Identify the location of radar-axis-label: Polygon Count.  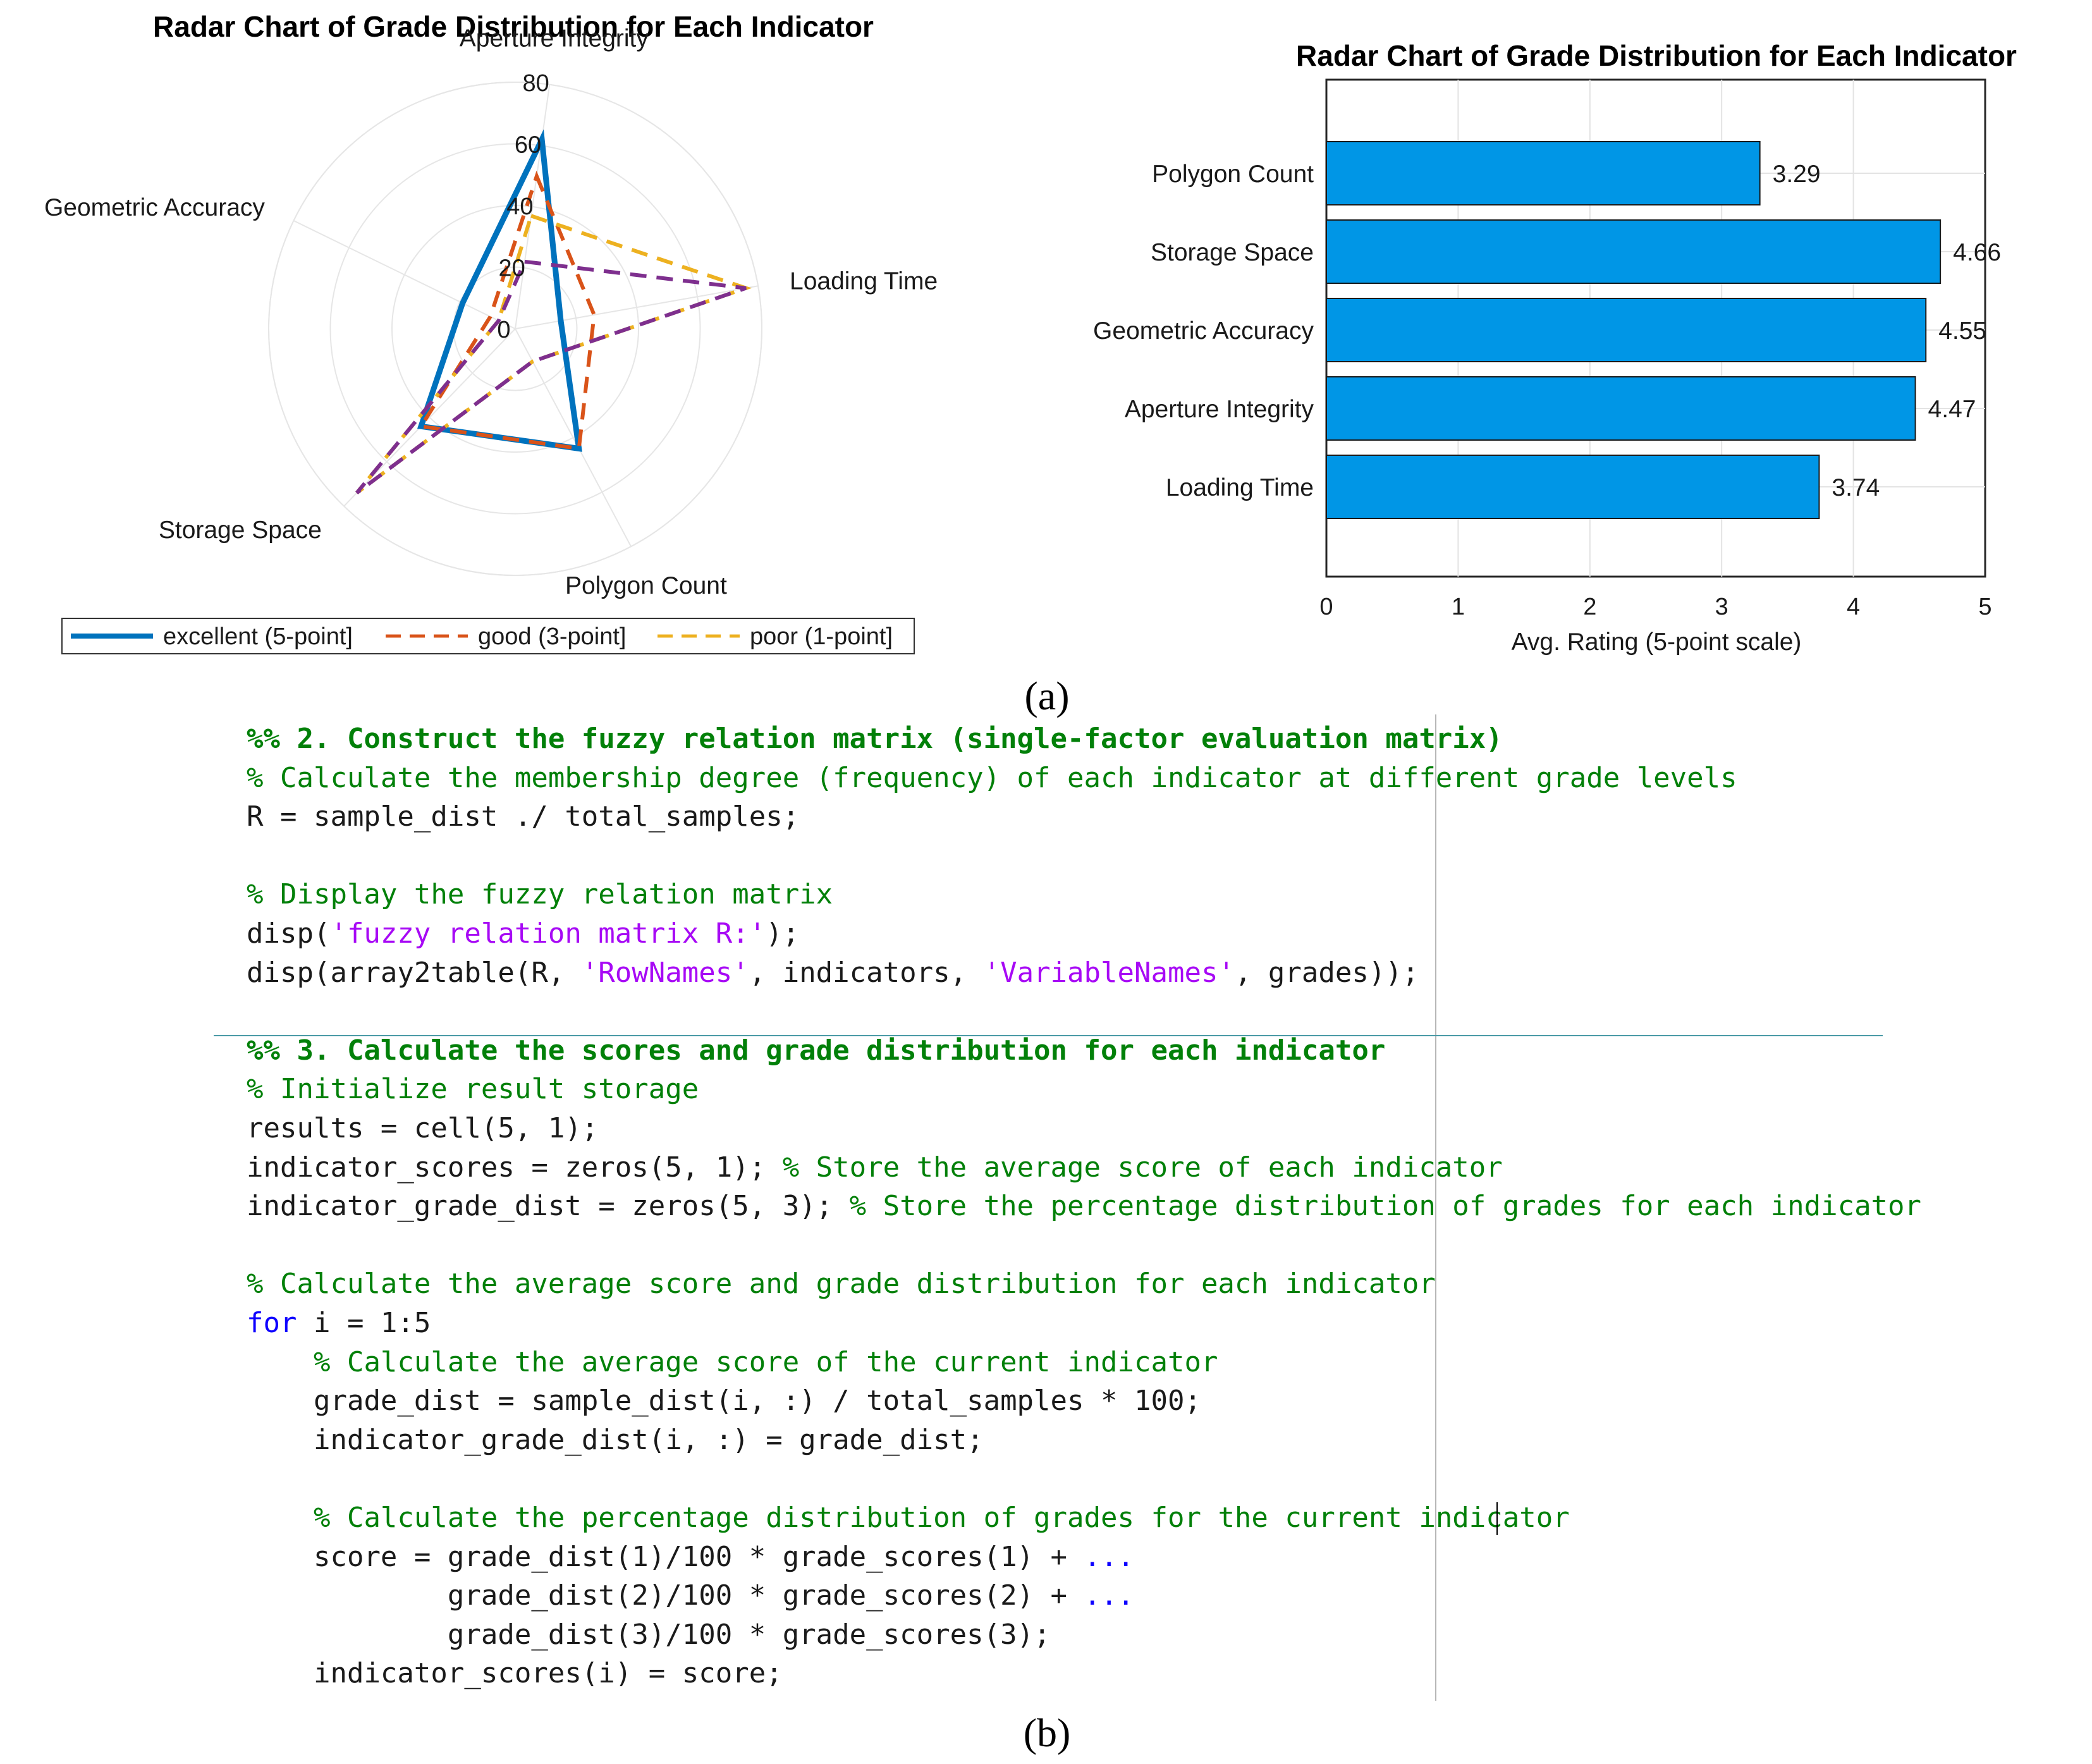
(646, 585).